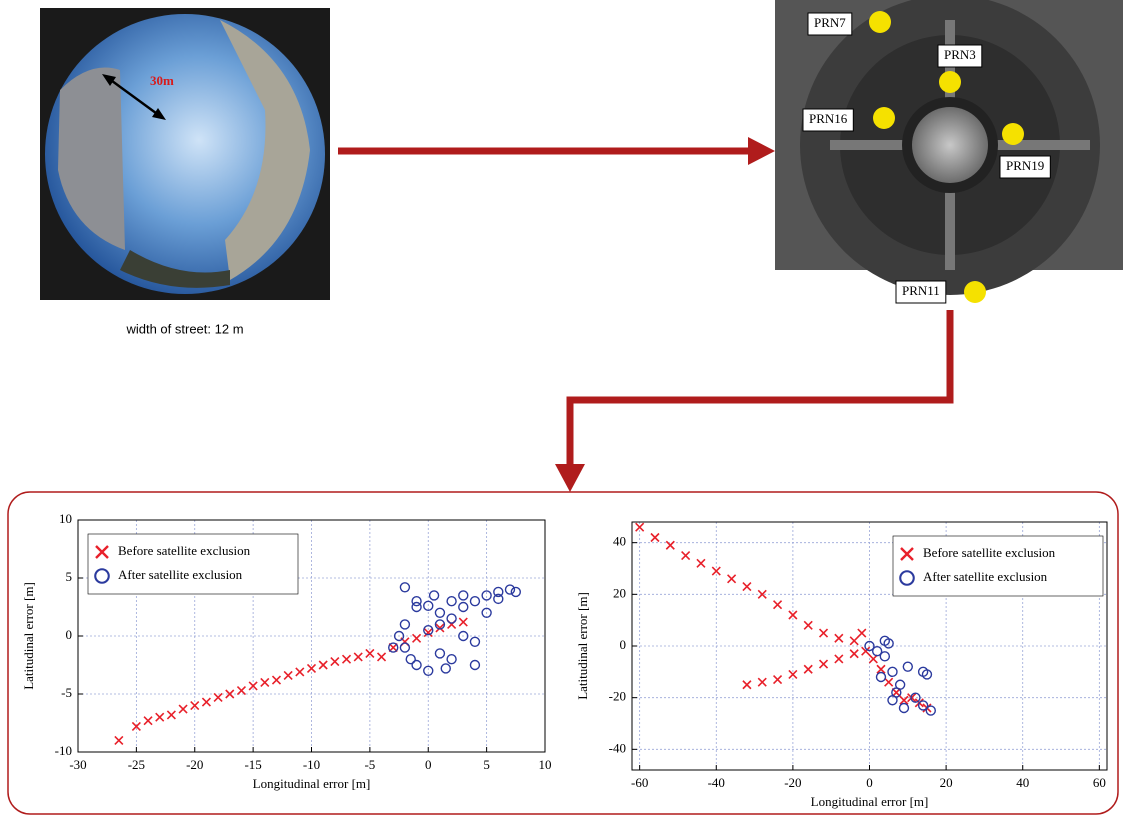  What do you see at coordinates (989, 552) in the screenshot?
I see `legend-label: Before satellite exclusion` at bounding box center [989, 552].